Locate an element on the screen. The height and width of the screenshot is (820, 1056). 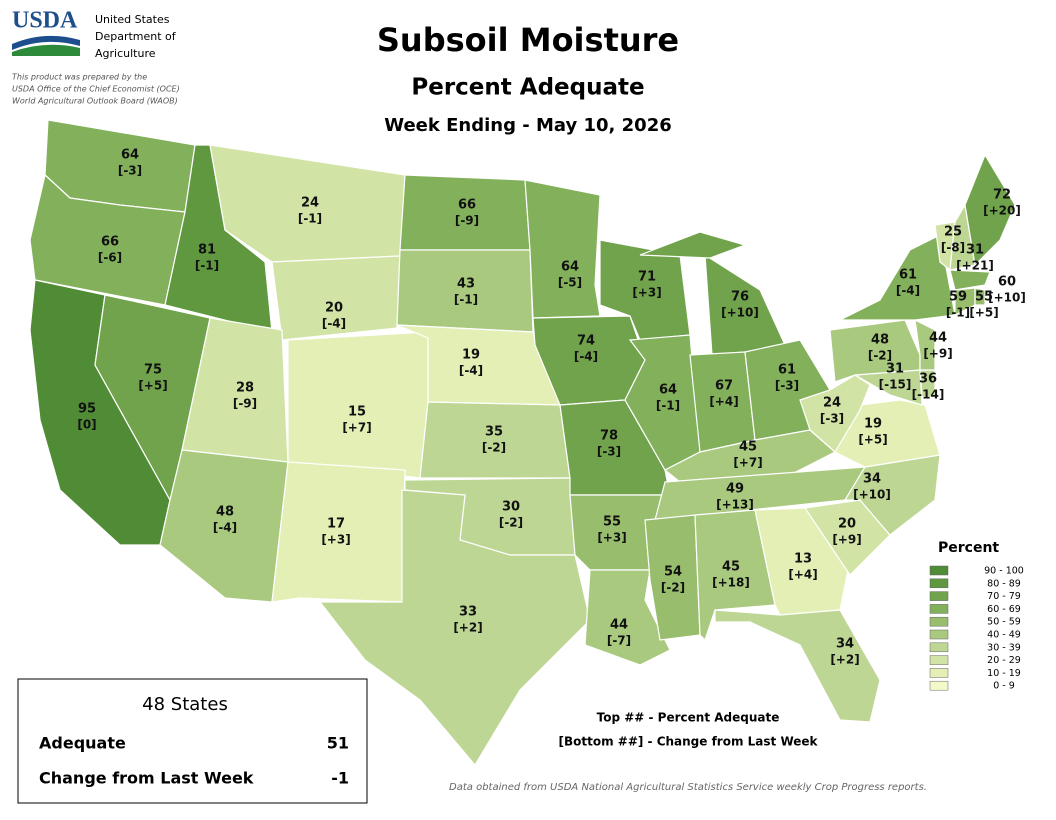
state-change: [+18] is located at coordinates (731, 583).